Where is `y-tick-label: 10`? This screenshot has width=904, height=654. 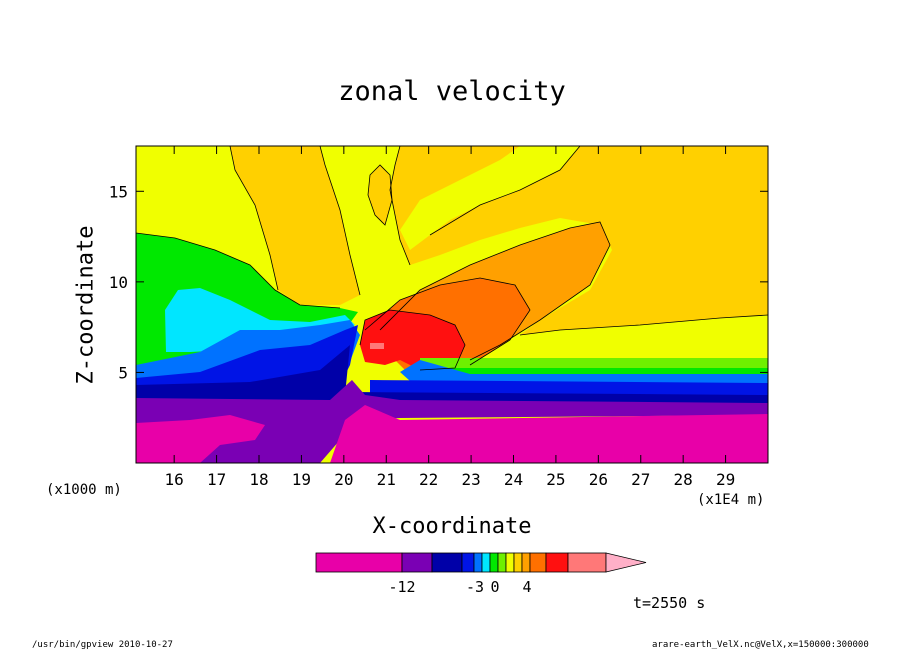 y-tick-label: 10 is located at coordinates (118, 282).